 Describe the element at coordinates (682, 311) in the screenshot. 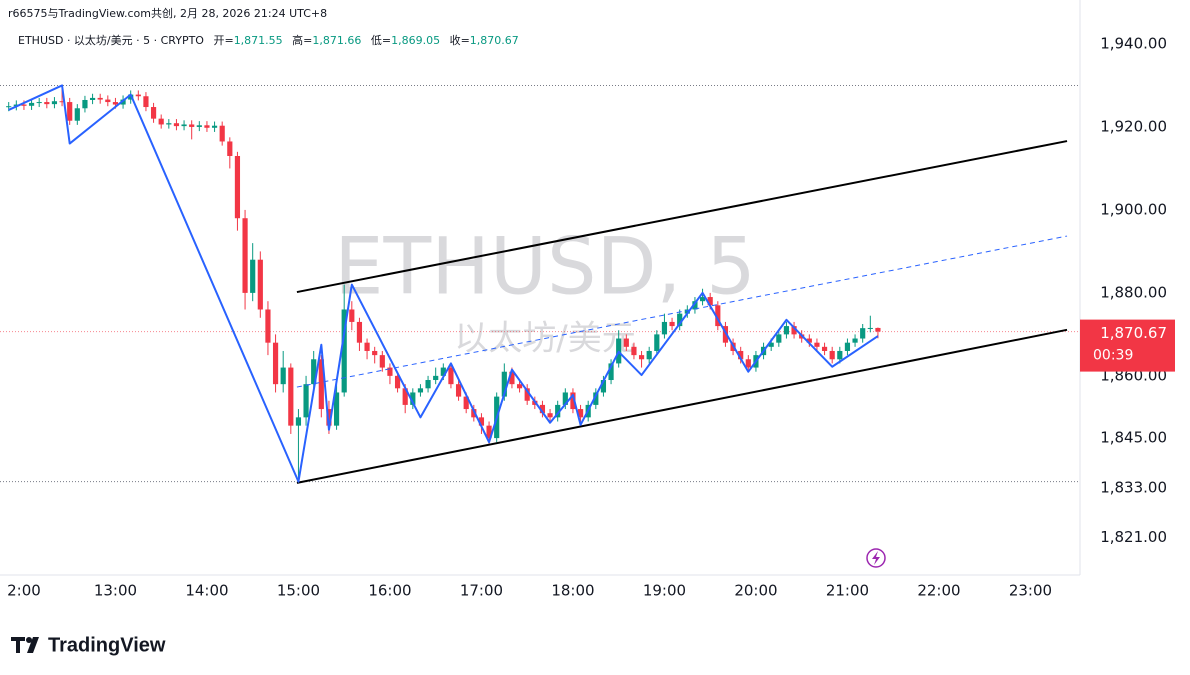

I see `trend-line` at that location.